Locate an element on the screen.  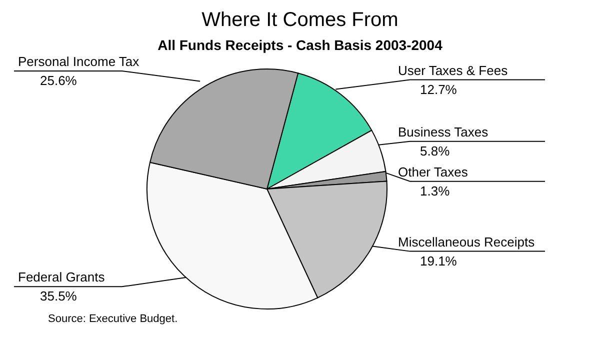
chart-subtitle: All Funds Receipts - Cash Basis 2003-2004 is located at coordinates (300, 45).